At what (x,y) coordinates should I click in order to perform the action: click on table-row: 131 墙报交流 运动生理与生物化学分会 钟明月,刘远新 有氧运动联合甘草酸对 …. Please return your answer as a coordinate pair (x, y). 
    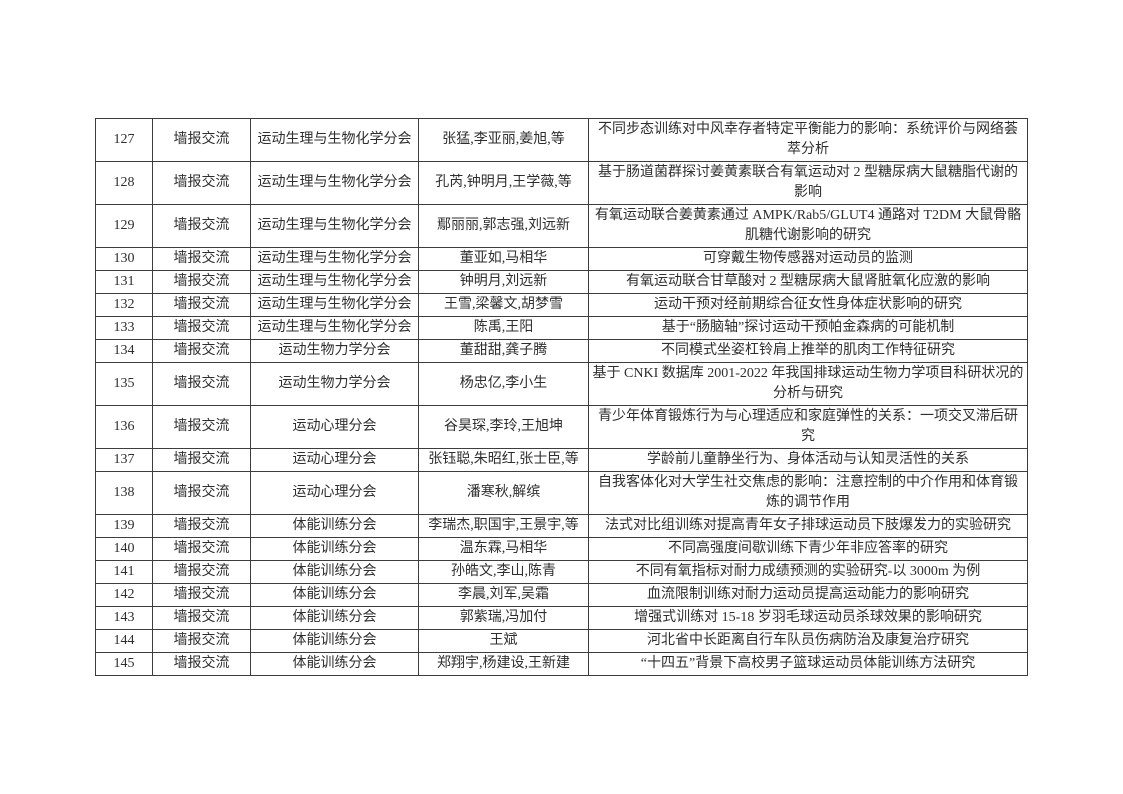
    Looking at the image, I should click on (561, 282).